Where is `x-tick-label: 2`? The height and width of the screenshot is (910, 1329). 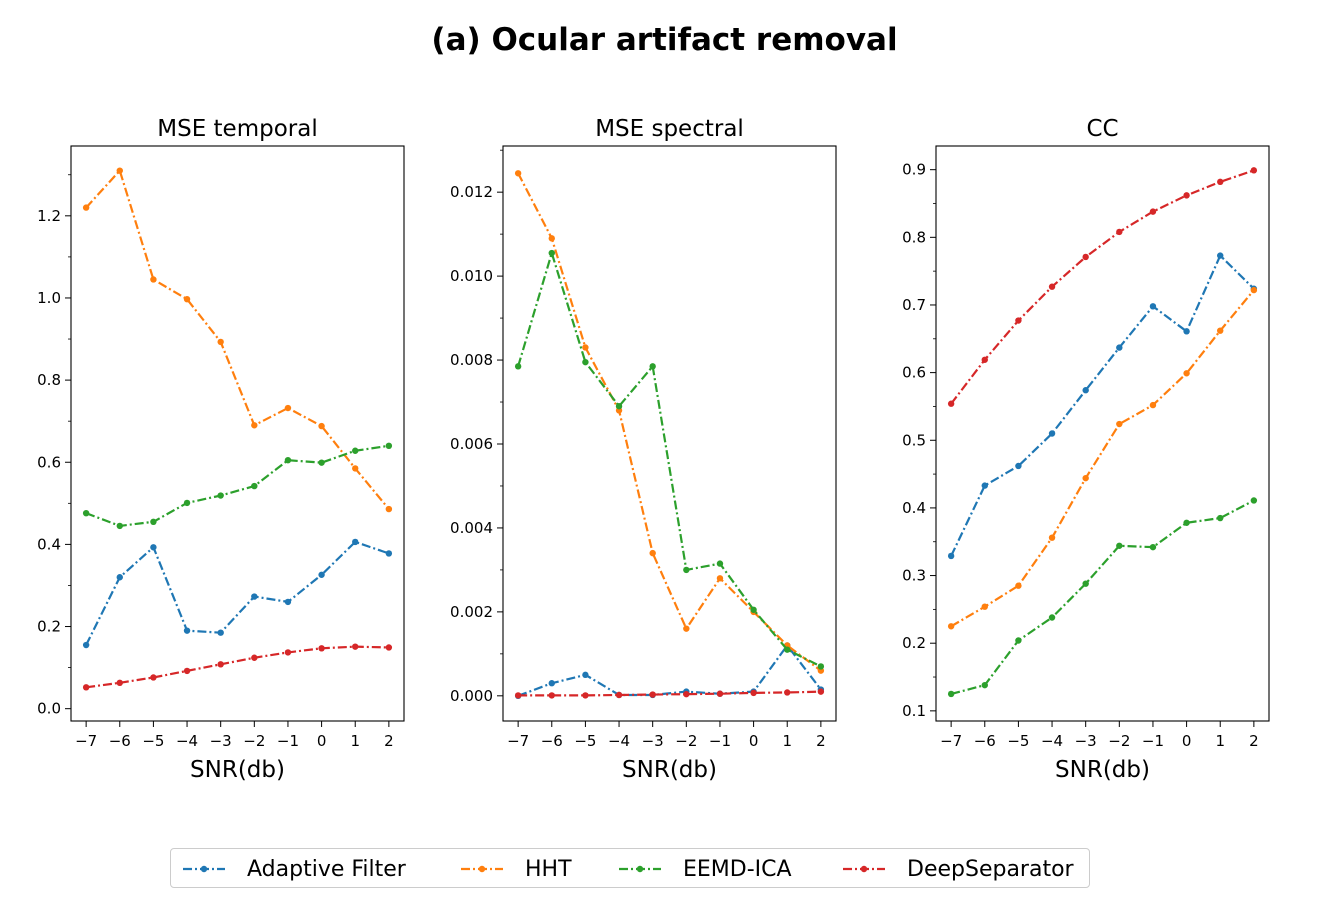 x-tick-label: 2 is located at coordinates (1254, 741).